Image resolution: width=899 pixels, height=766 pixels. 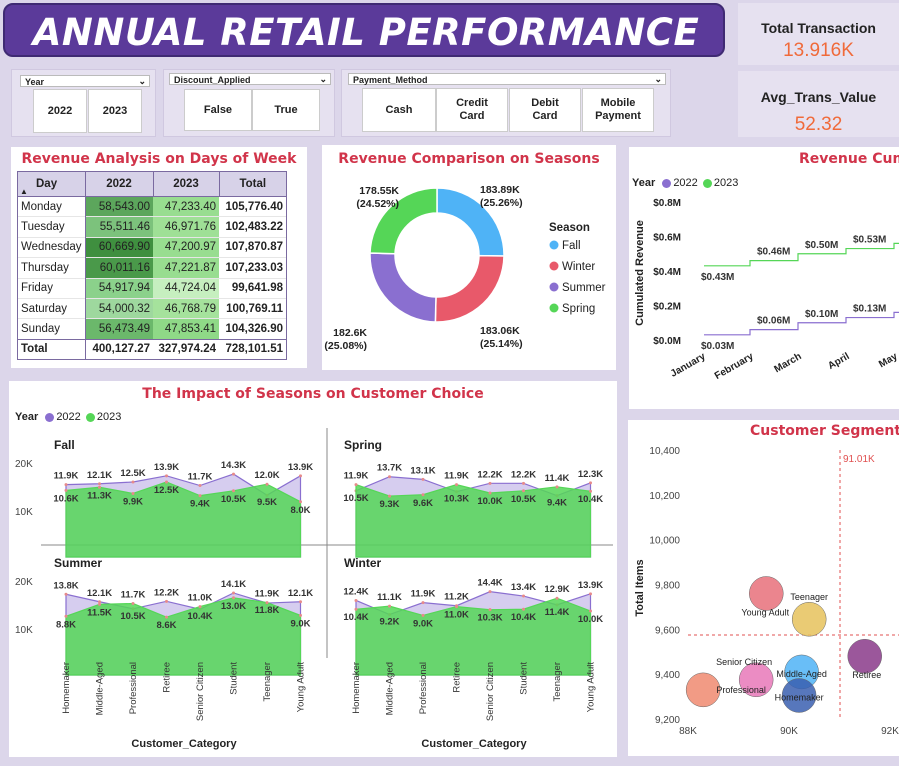 What do you see at coordinates (545, 110) in the screenshot?
I see `payment-option-debit-card: Debit Card` at bounding box center [545, 110].